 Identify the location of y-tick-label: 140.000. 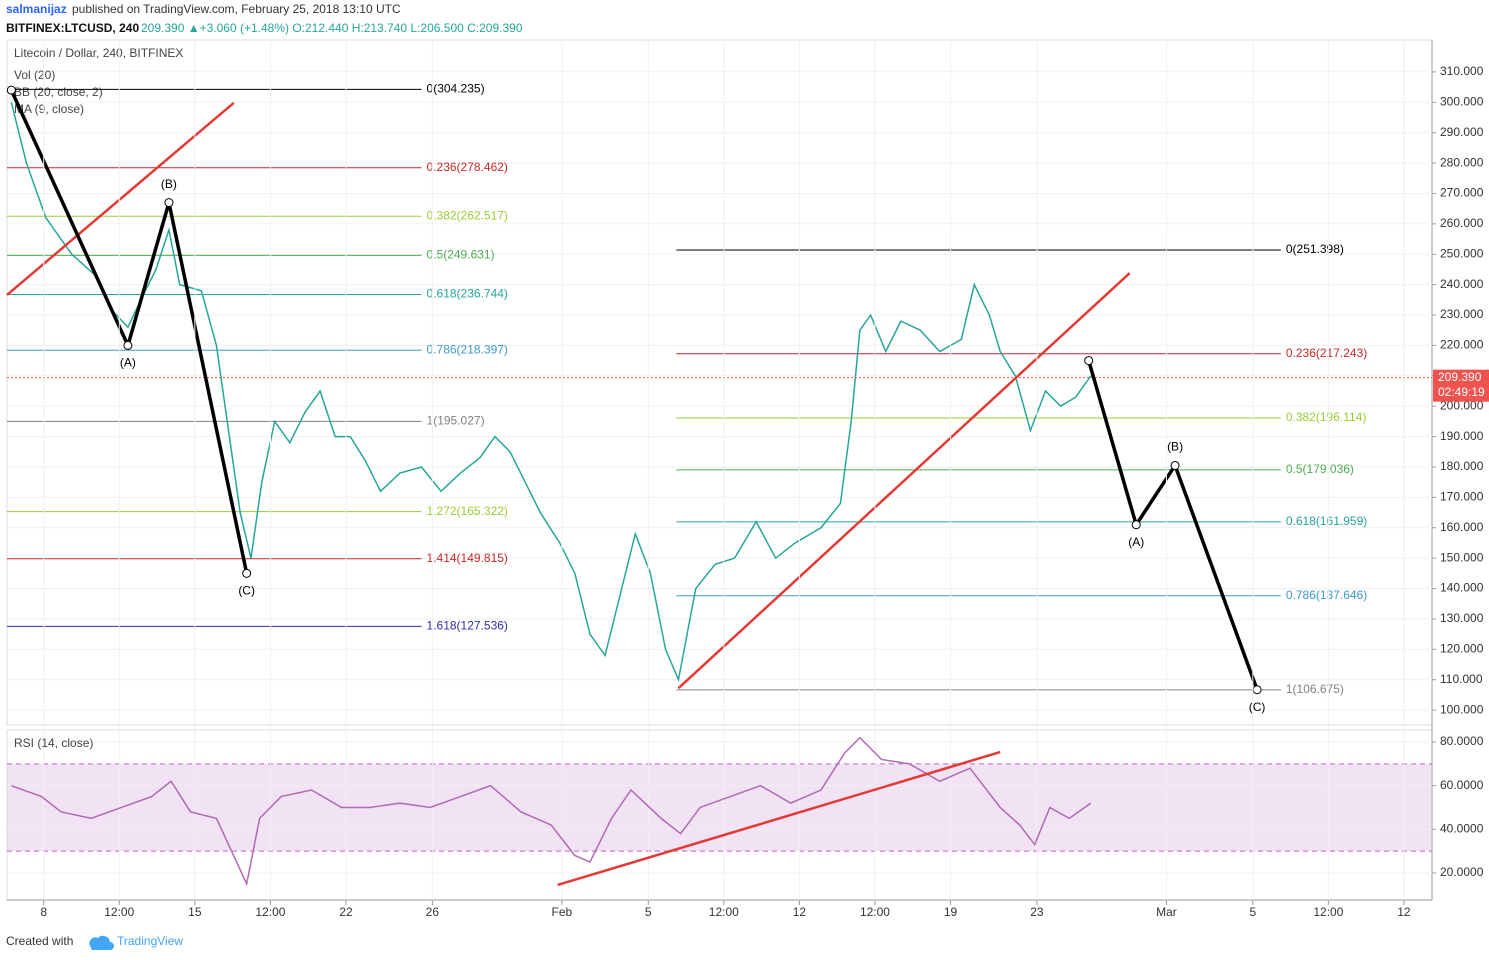
(1462, 588).